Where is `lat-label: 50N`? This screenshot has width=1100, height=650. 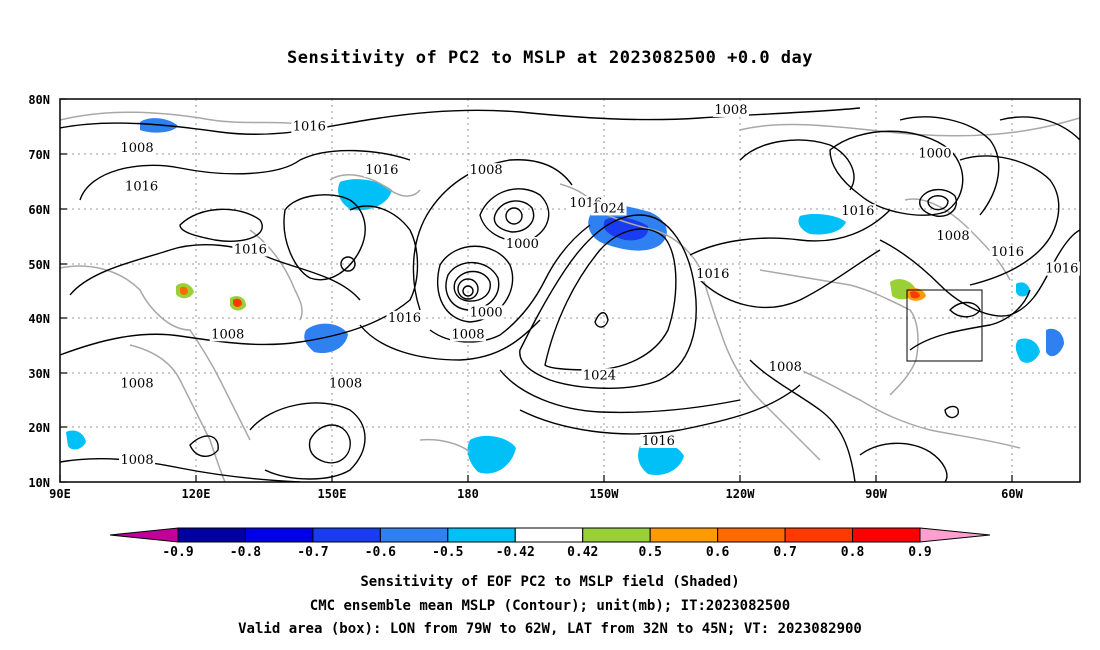 lat-label: 50N is located at coordinates (39, 265).